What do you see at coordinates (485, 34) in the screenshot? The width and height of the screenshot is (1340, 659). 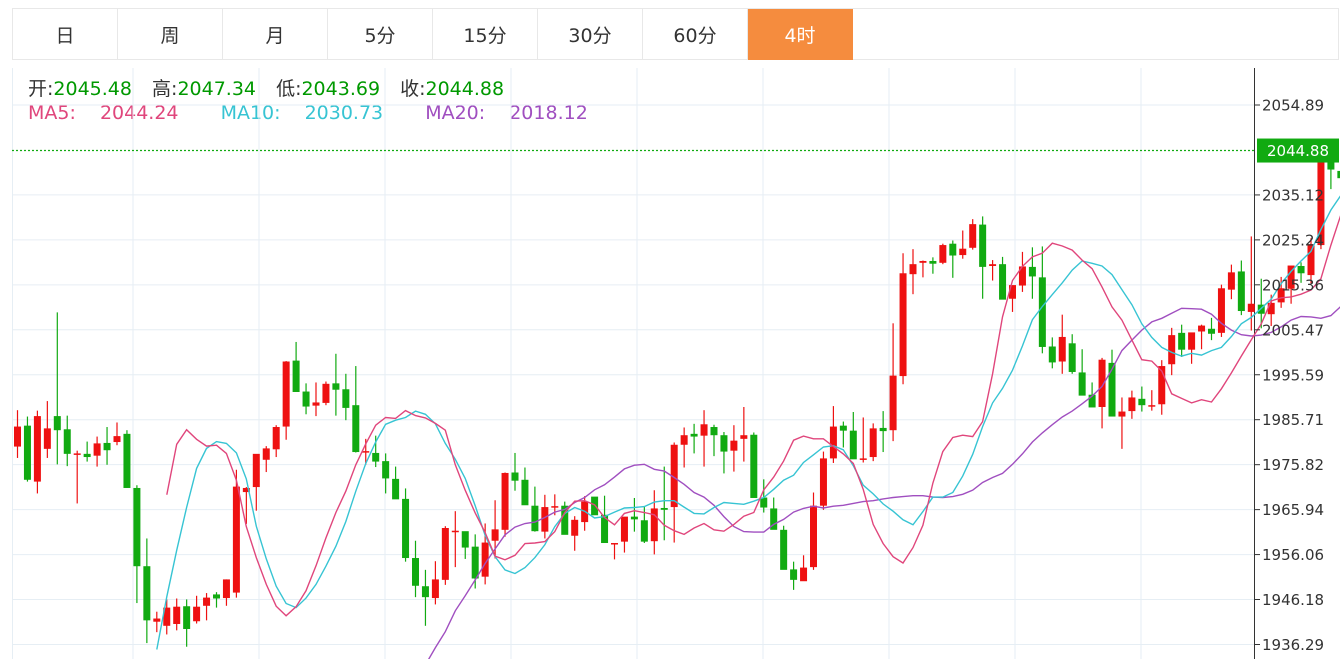 I see `tab-4: 15分` at bounding box center [485, 34].